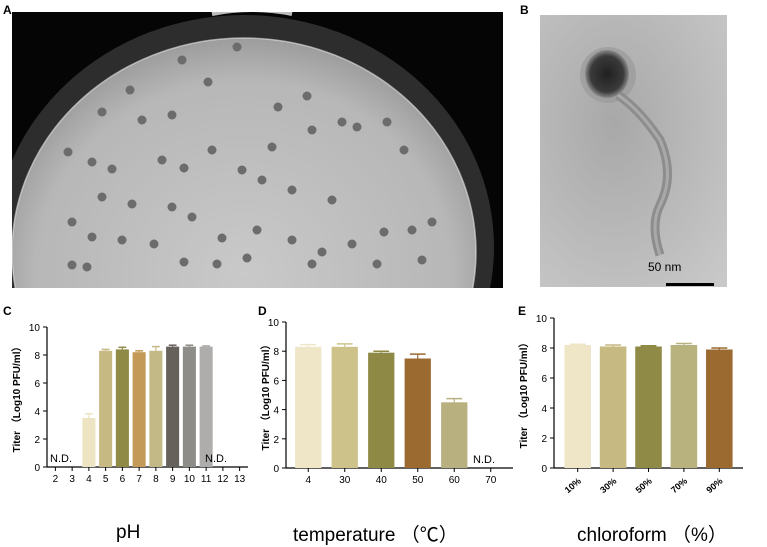 This screenshot has height=547, width=767. I want to click on chart-e-xlabel: chloroform （%）, so click(652, 535).